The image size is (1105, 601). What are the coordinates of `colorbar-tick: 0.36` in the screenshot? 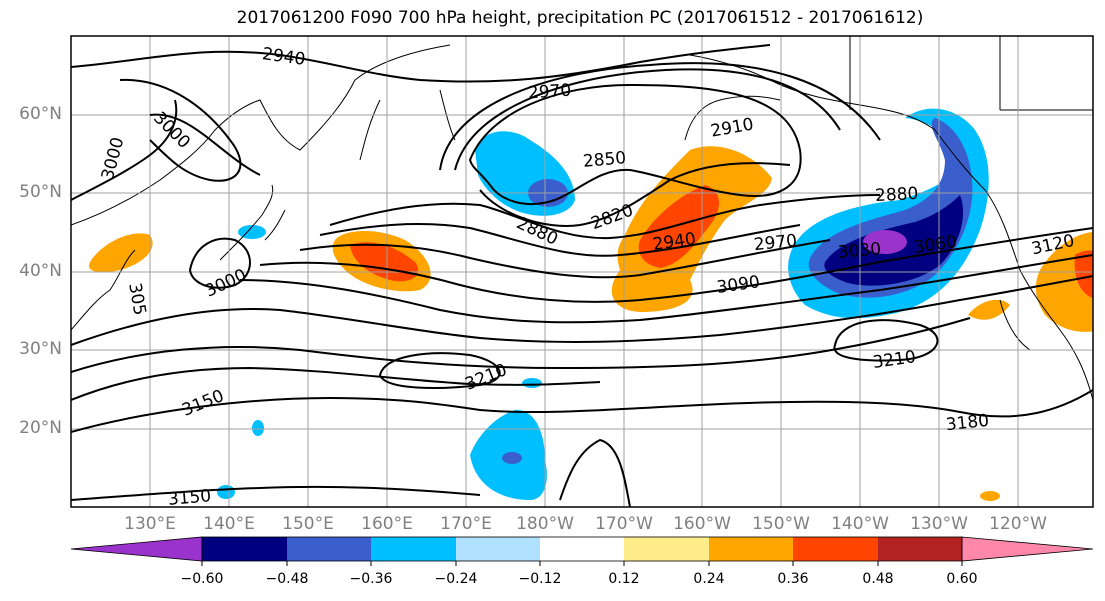 It's located at (793, 579).